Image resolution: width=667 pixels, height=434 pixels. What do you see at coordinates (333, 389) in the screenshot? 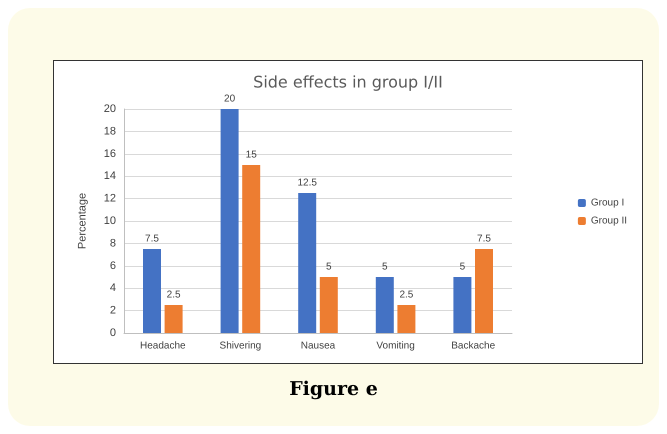
I see `text: Figure e` at bounding box center [333, 389].